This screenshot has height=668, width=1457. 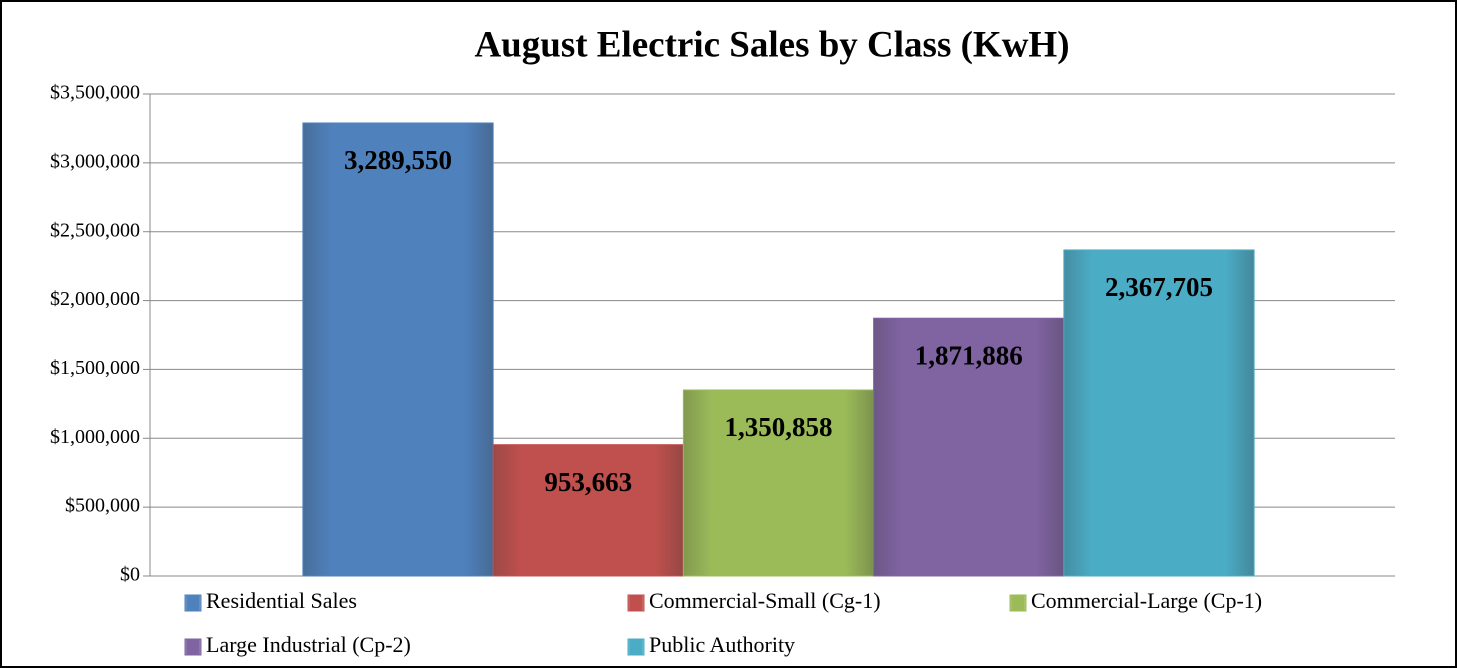 I want to click on data-label: 2,367,705, so click(x=1159, y=287).